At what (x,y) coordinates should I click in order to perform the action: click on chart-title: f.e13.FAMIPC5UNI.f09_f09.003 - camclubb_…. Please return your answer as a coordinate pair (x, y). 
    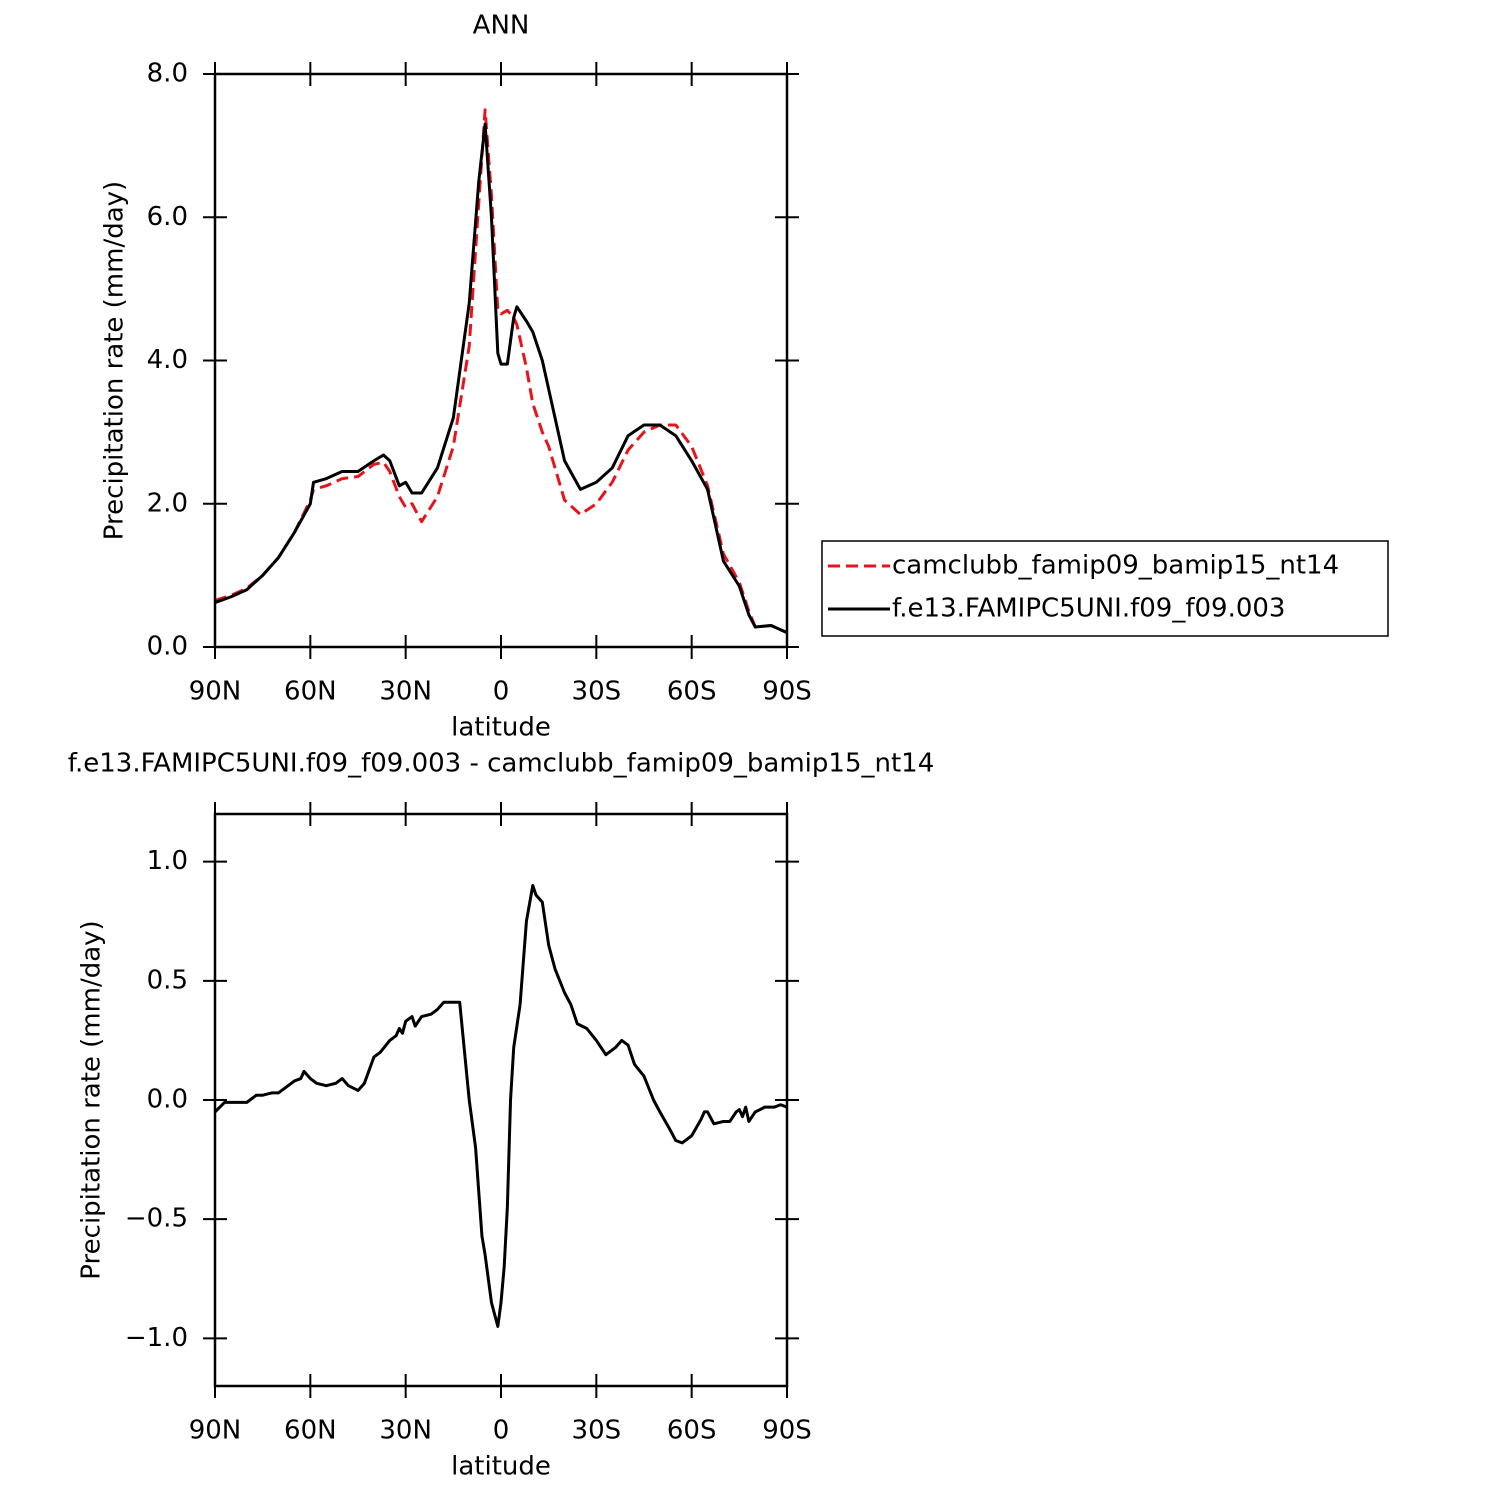
    Looking at the image, I should click on (501, 764).